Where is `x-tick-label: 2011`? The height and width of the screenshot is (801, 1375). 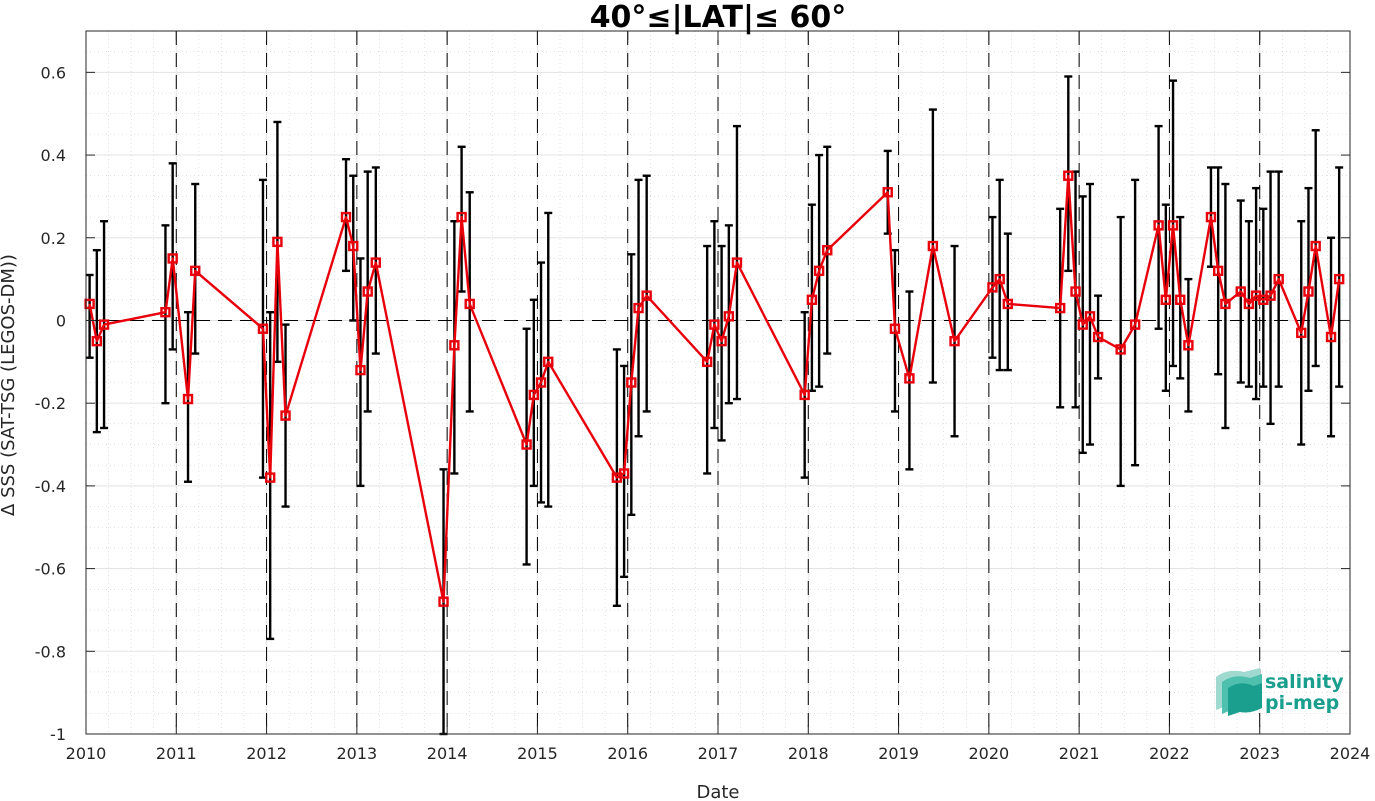 x-tick-label: 2011 is located at coordinates (176, 753).